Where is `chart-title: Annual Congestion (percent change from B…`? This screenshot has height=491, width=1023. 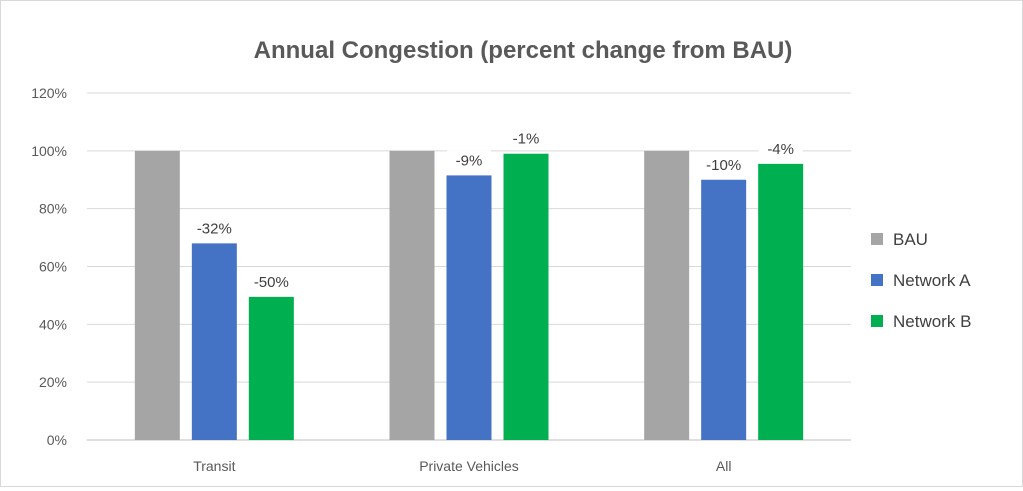
chart-title: Annual Congestion (percent change from B… is located at coordinates (523, 50).